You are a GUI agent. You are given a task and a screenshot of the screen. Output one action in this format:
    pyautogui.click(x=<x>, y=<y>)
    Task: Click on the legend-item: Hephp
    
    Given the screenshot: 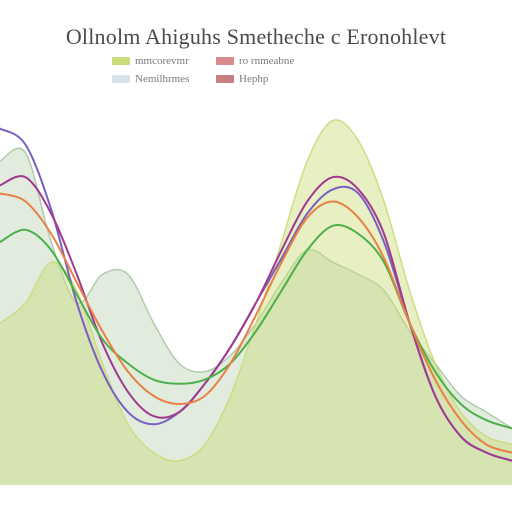 What is the action you would take?
    pyautogui.click(x=242, y=79)
    